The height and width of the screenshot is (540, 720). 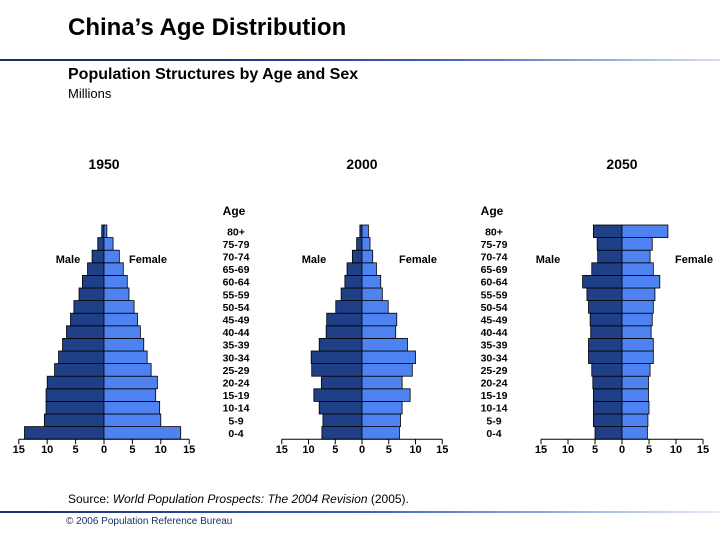 I want to click on page-title: China’s Age Distribution, so click(x=207, y=27).